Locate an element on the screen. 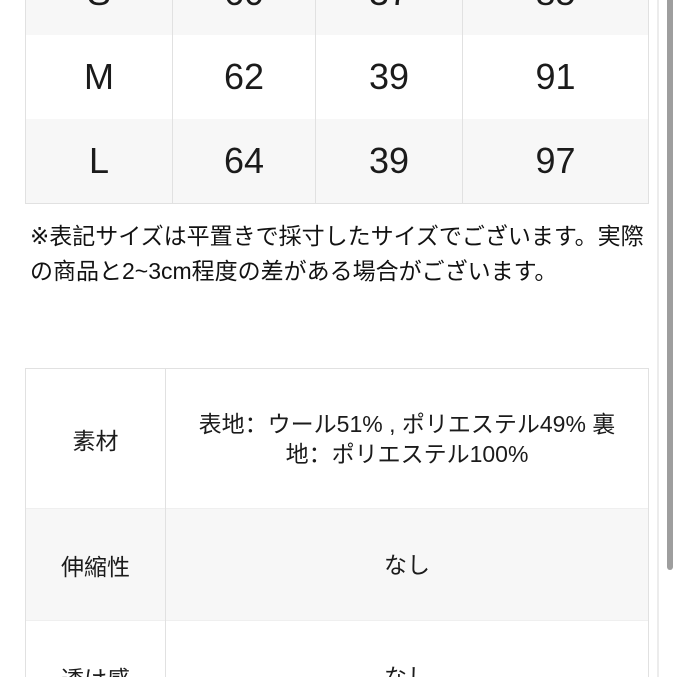  size-row-s: S 60 37 85 is located at coordinates (337, 17).